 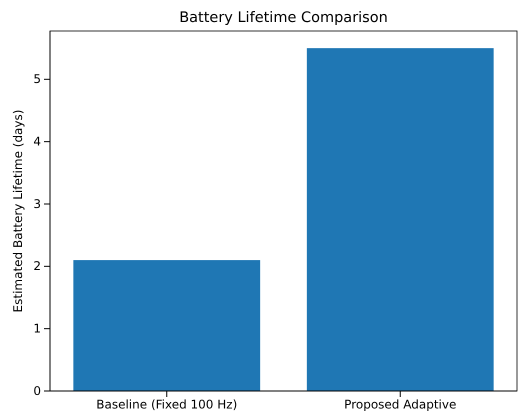 I want to click on y-tick-label: 2, so click(x=37, y=266).